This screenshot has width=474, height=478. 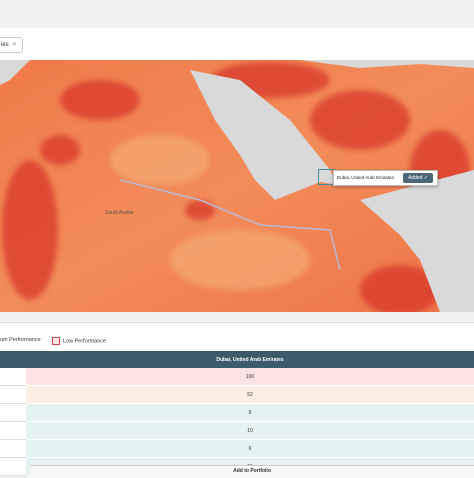 I want to click on legend-low-label: Low Performance, so click(x=85, y=341).